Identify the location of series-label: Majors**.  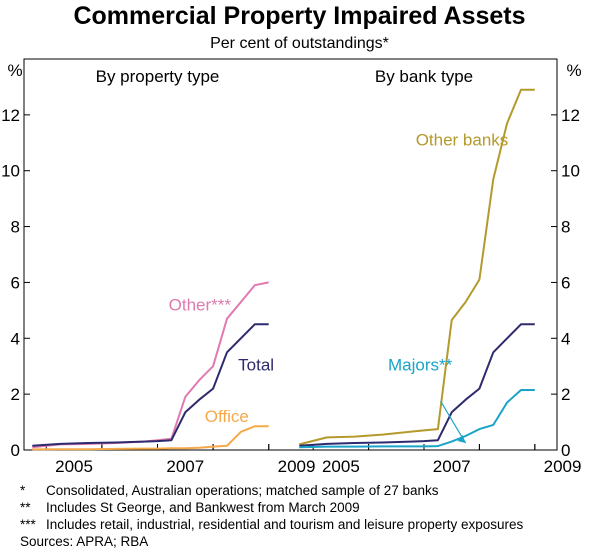
(420, 364).